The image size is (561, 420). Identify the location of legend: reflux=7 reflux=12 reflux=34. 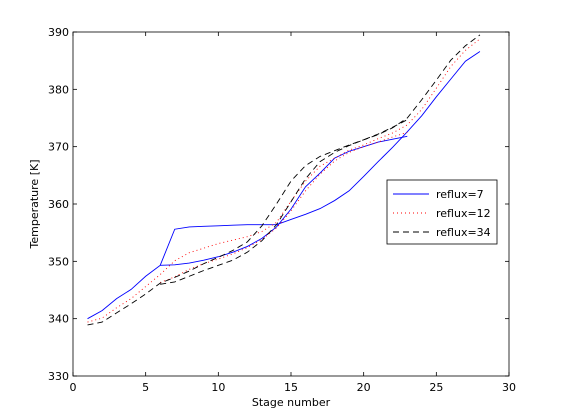
(442, 212).